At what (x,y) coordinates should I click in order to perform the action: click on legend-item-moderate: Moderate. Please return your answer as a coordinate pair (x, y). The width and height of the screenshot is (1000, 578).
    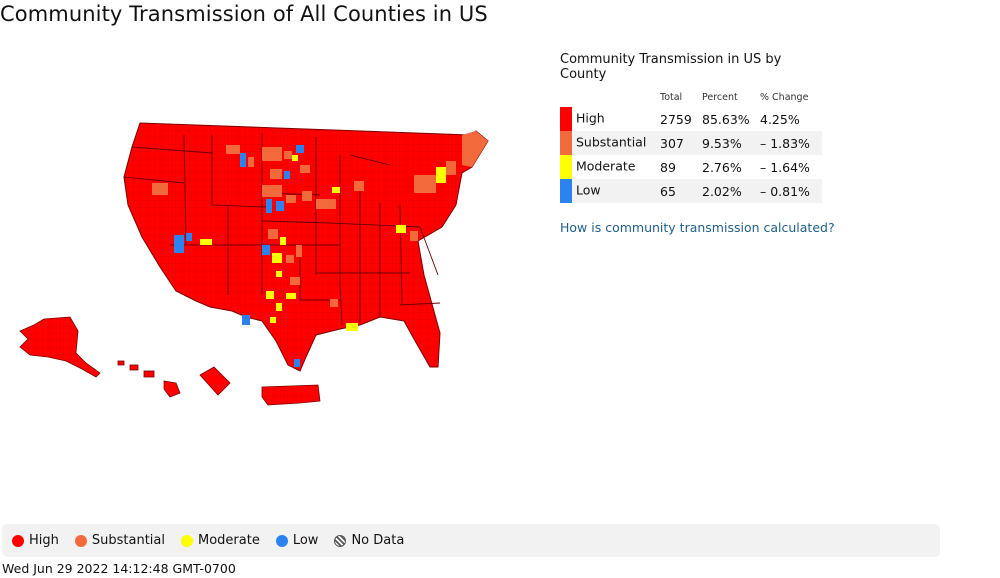
    Looking at the image, I should click on (220, 540).